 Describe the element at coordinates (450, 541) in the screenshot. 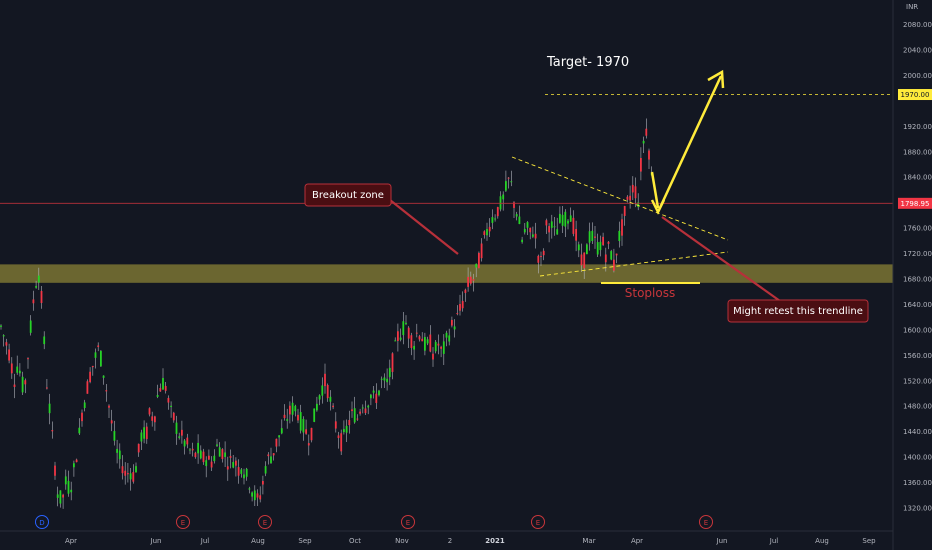

I see `x-tick-label: 2` at that location.